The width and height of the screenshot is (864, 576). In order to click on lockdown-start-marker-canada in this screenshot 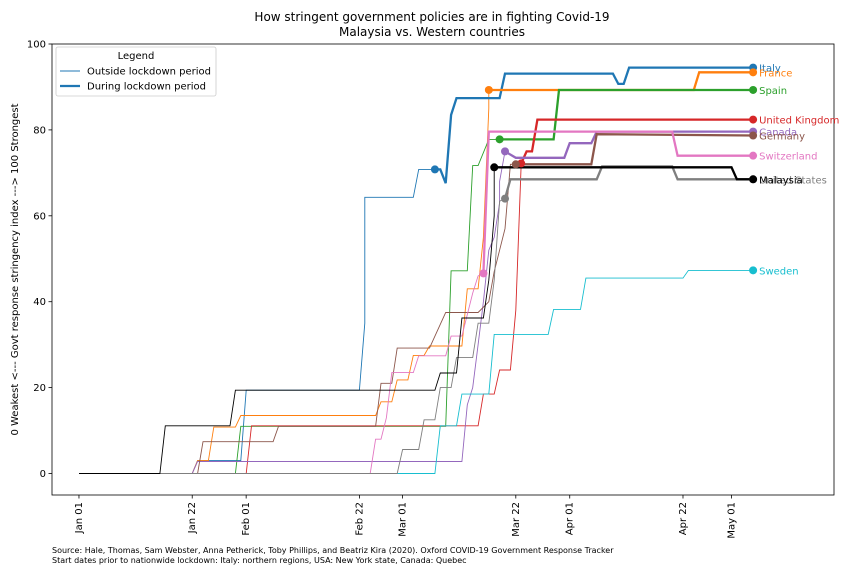, I will do `click(505, 151)`.